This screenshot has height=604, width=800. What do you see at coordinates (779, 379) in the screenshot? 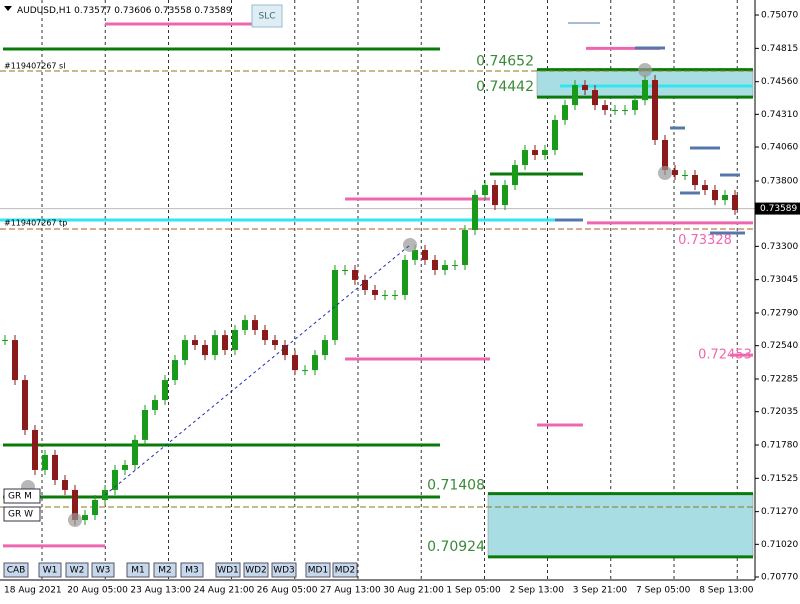
I see `y-tick-label: 0.72285` at bounding box center [779, 379].